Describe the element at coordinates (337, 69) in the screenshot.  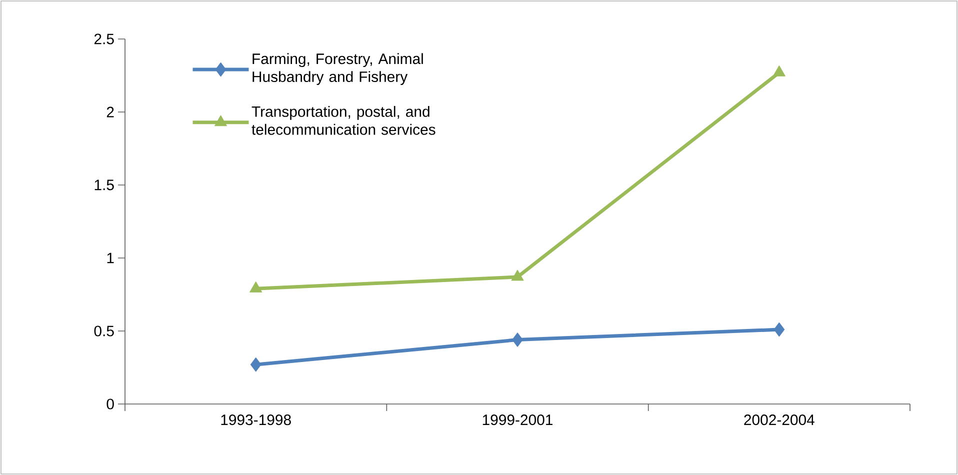
I see `legend-label: Farming, Forestry, Animal Husbandry and Fishery` at that location.